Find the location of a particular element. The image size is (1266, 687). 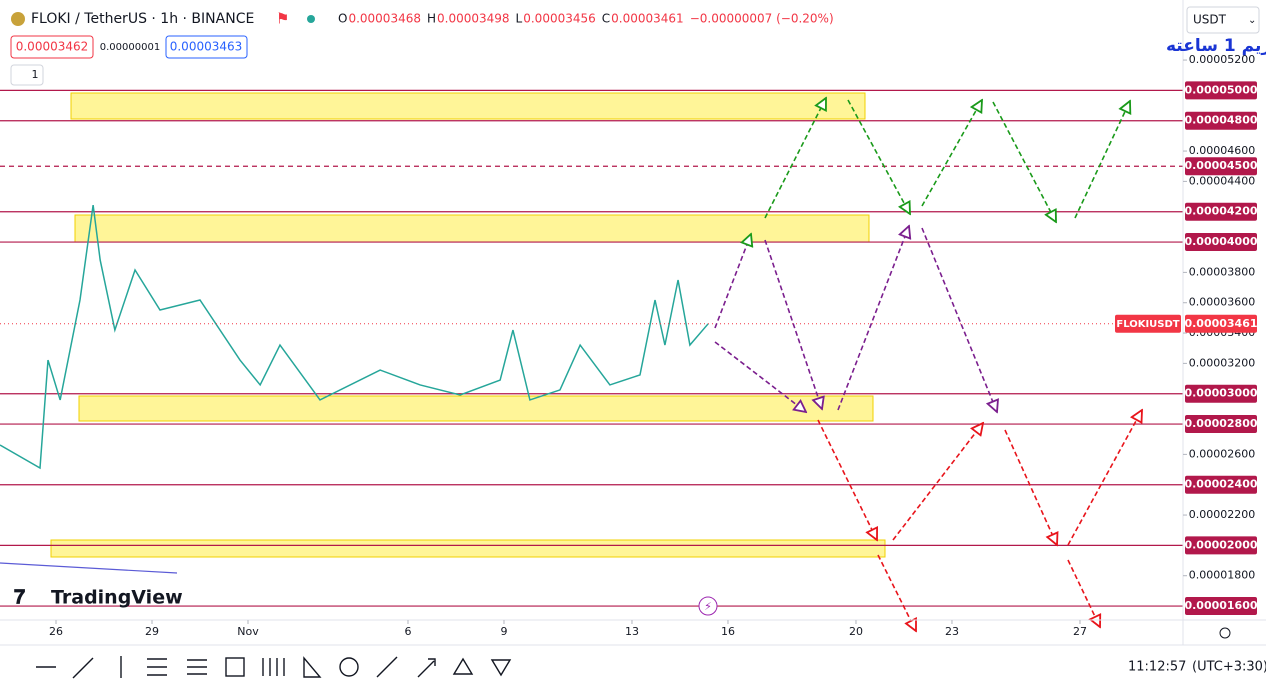

ohlc-value: 0.00003498 is located at coordinates (473, 19).